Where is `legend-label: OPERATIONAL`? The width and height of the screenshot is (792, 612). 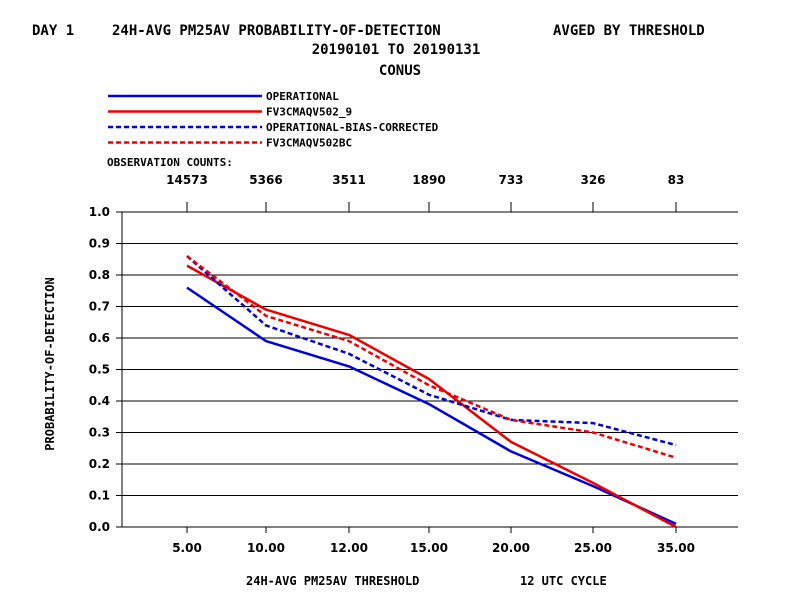 legend-label: OPERATIONAL is located at coordinates (302, 96).